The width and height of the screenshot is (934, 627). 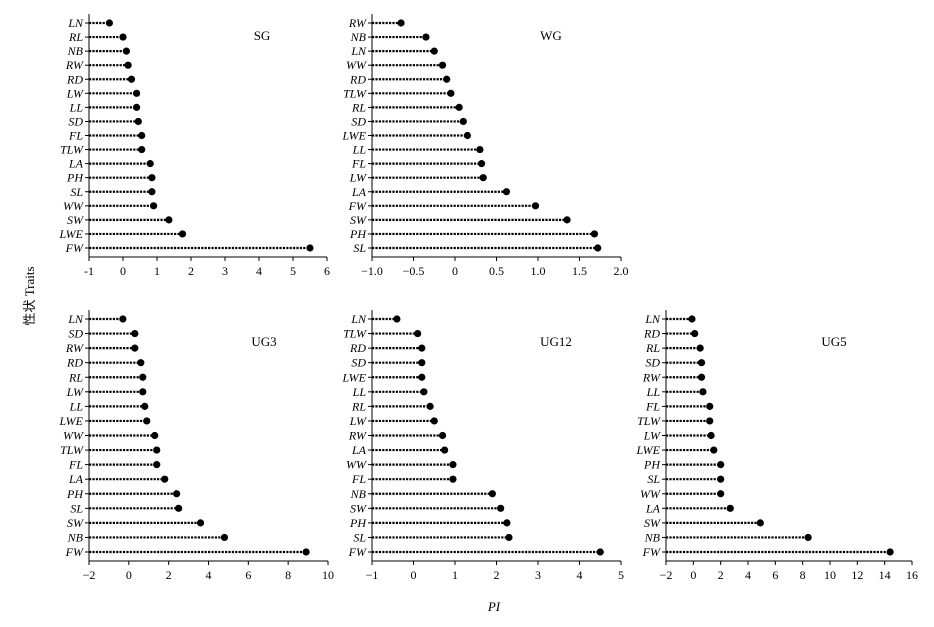 I want to click on x-tick-label: 2.0, so click(x=621, y=271).